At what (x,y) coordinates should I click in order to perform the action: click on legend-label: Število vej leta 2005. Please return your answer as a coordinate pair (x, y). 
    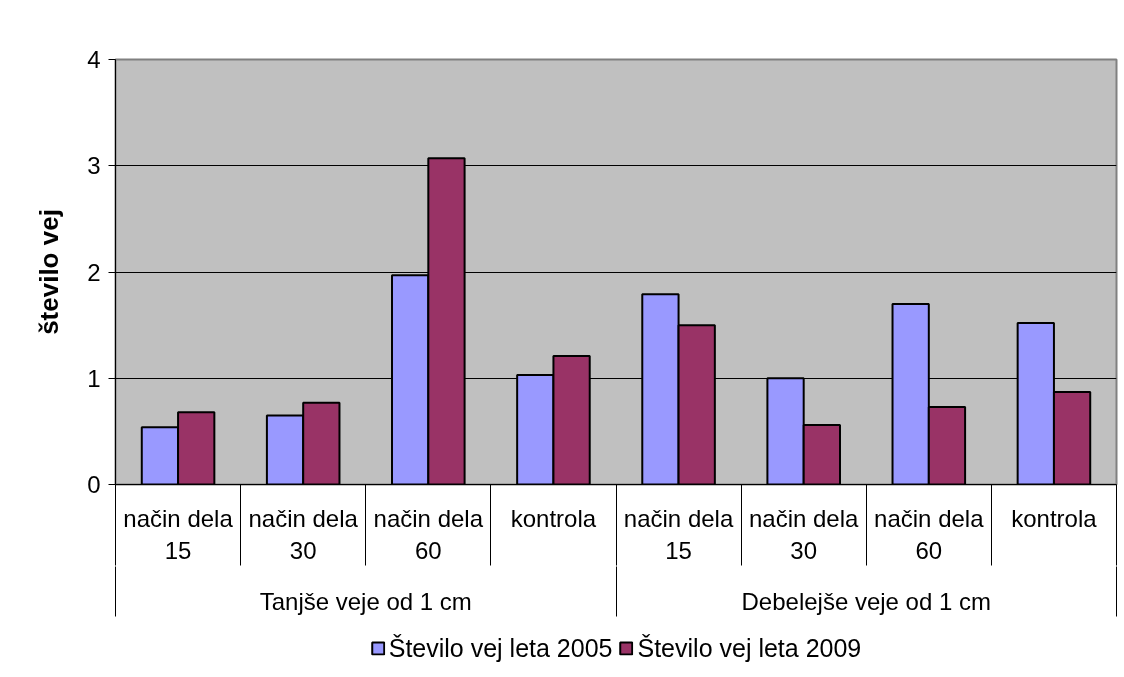
    Looking at the image, I should click on (500, 648).